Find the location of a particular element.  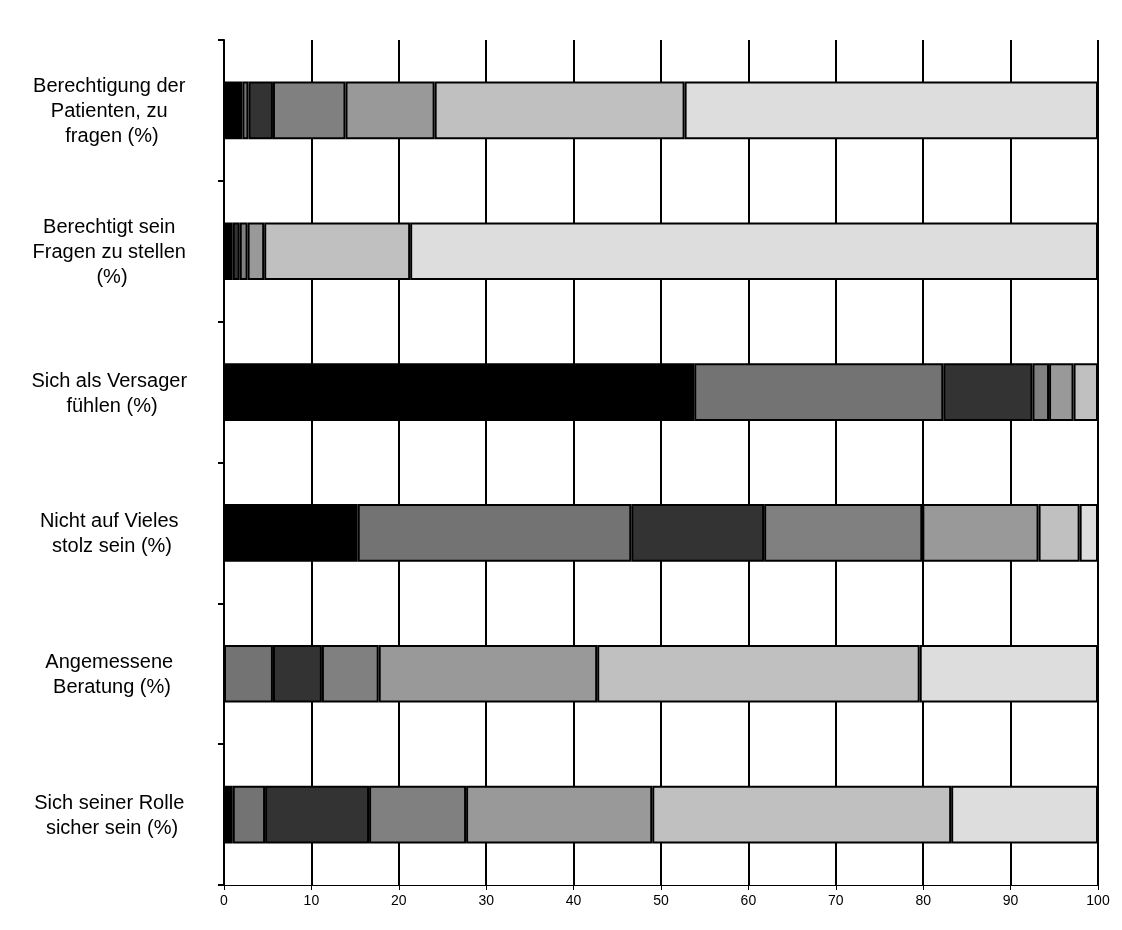

x-tick-label: 0 is located at coordinates (224, 900).